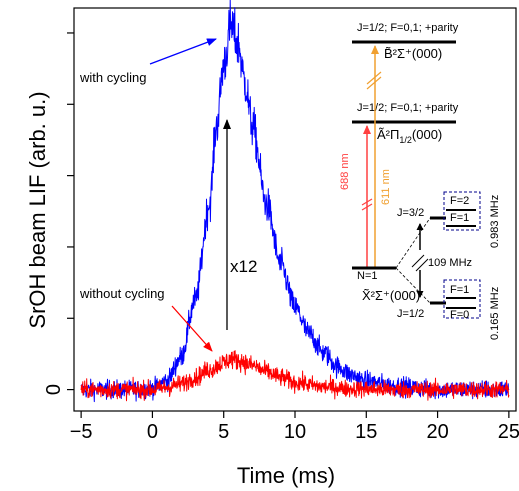 The image size is (519, 491). What do you see at coordinates (386, 187) in the screenshot?
I see `laser-611-label: 611 nm` at bounding box center [386, 187].